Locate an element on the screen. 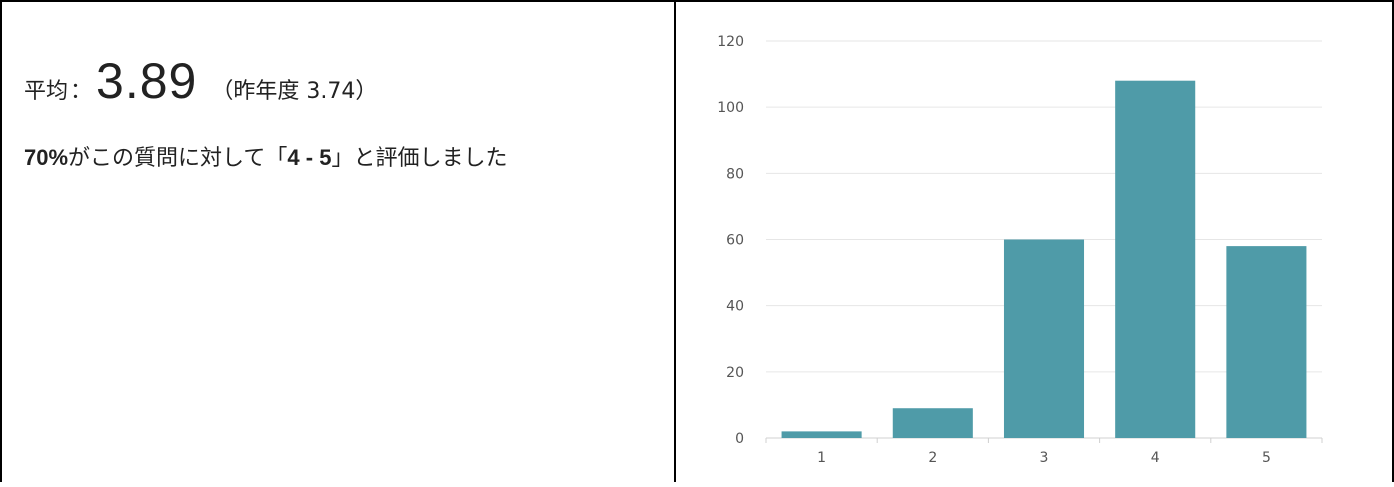 This screenshot has height=487, width=1394. rating-percentage: 70% is located at coordinates (46, 157).